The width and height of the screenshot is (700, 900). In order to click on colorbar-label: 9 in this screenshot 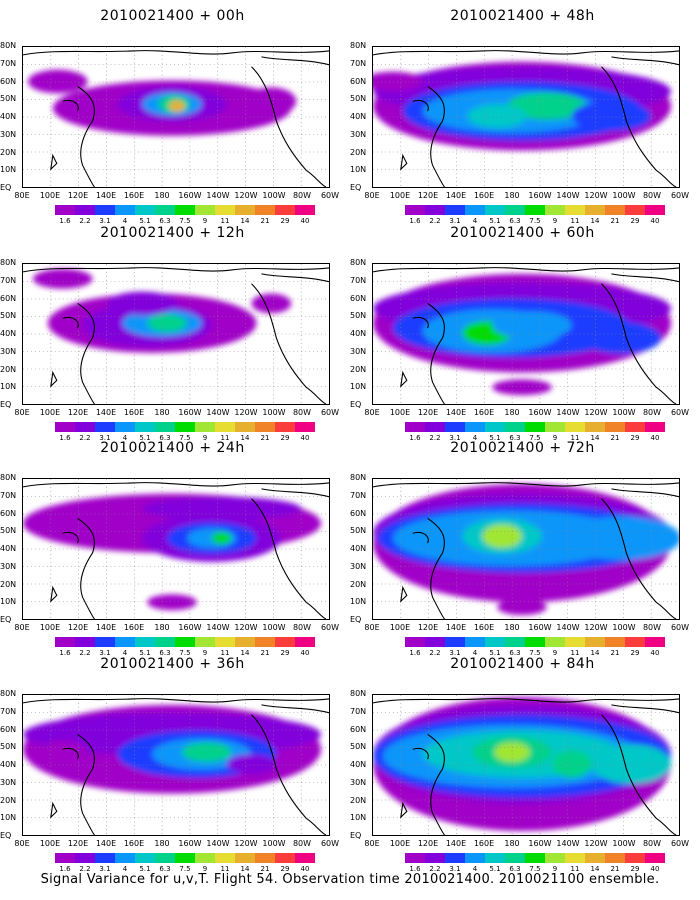, I will do `click(205, 869)`.